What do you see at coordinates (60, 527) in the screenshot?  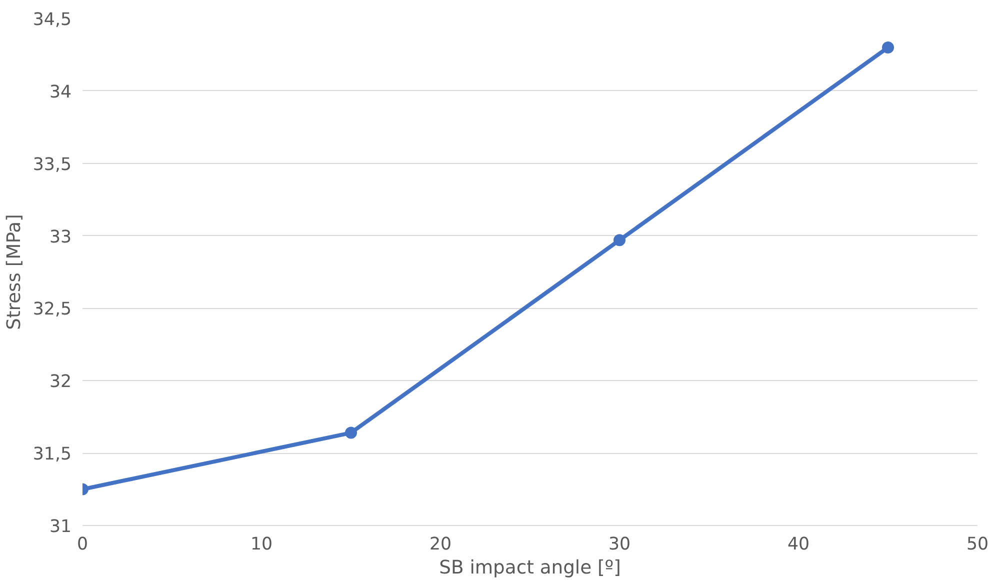 I see `y-tick-label: 31` at bounding box center [60, 527].